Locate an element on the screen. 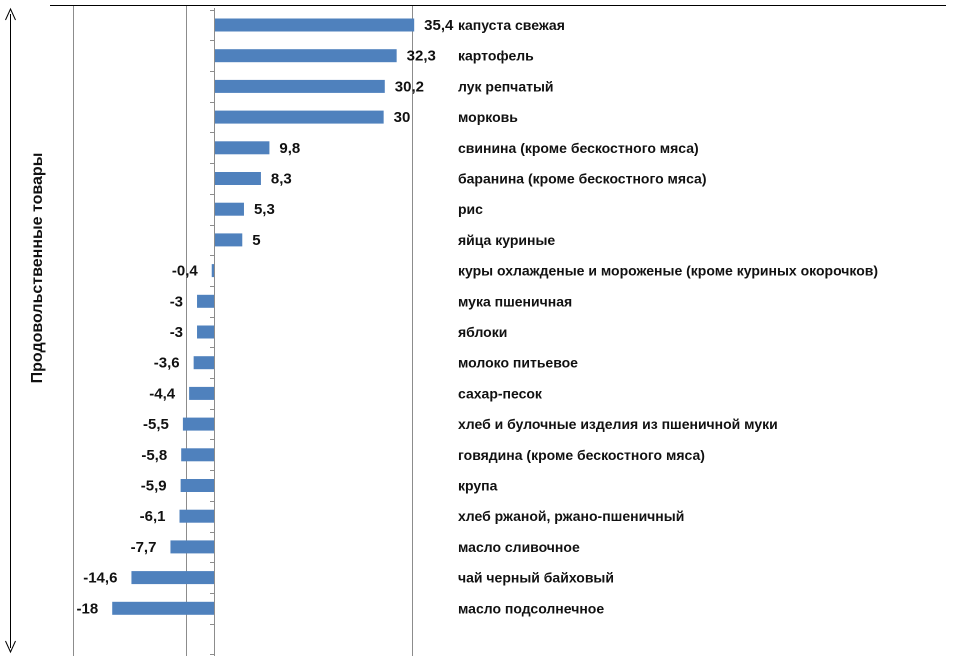  category-label: говядина (кроме бескостного мяса) is located at coordinates (581, 455).